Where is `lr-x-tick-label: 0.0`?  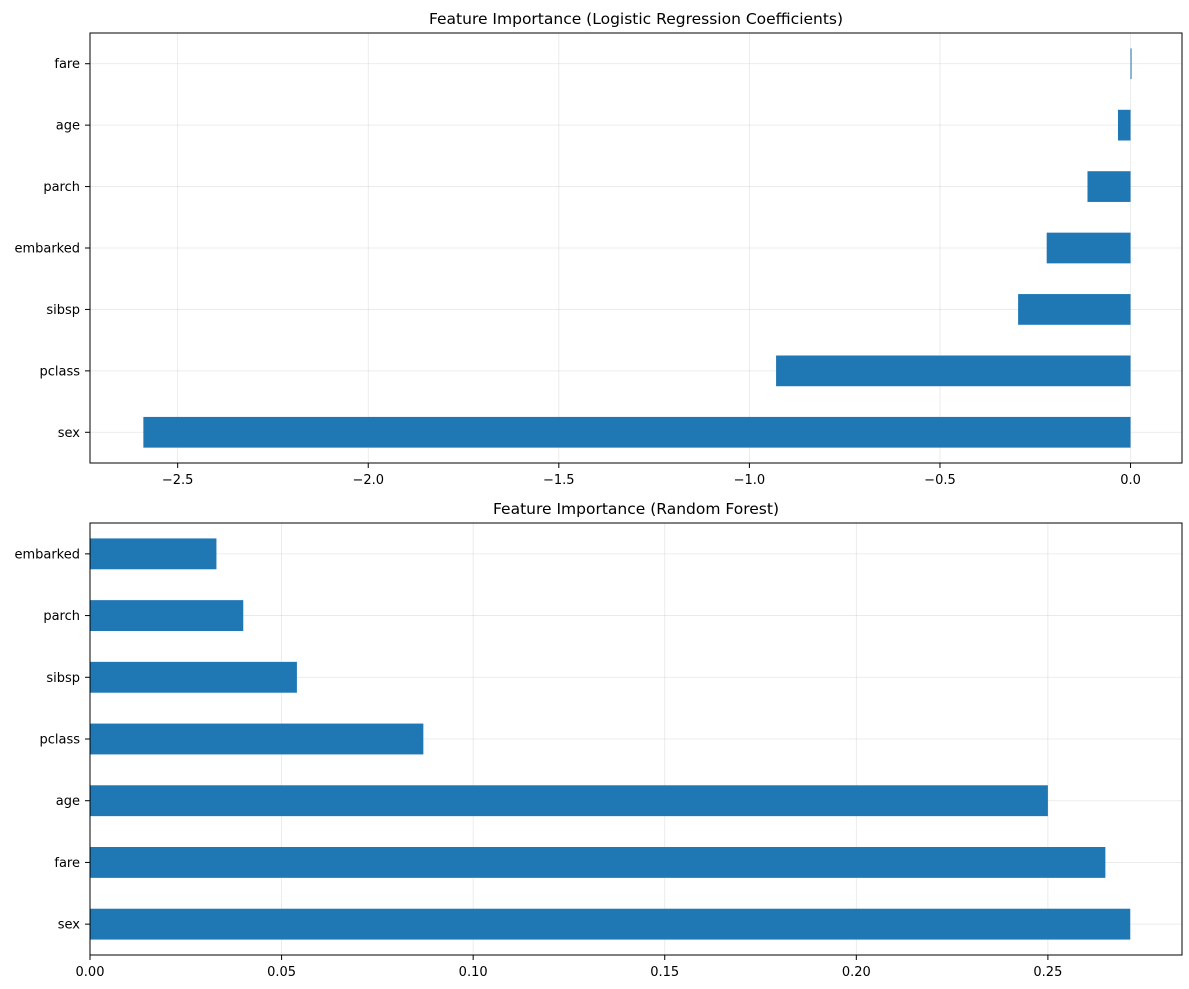 lr-x-tick-label: 0.0 is located at coordinates (1130, 480).